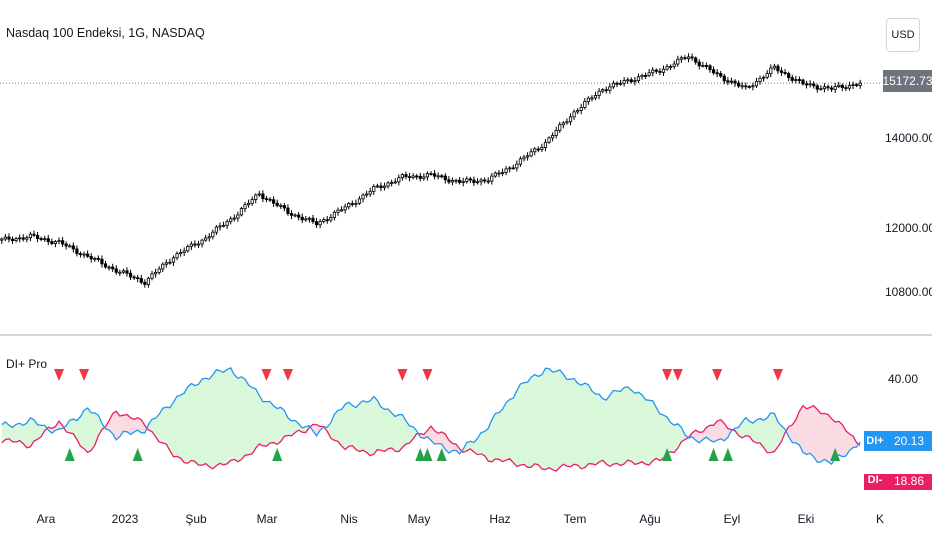 This screenshot has height=550, width=932. I want to click on sell-signal-triangle, so click(84, 375).